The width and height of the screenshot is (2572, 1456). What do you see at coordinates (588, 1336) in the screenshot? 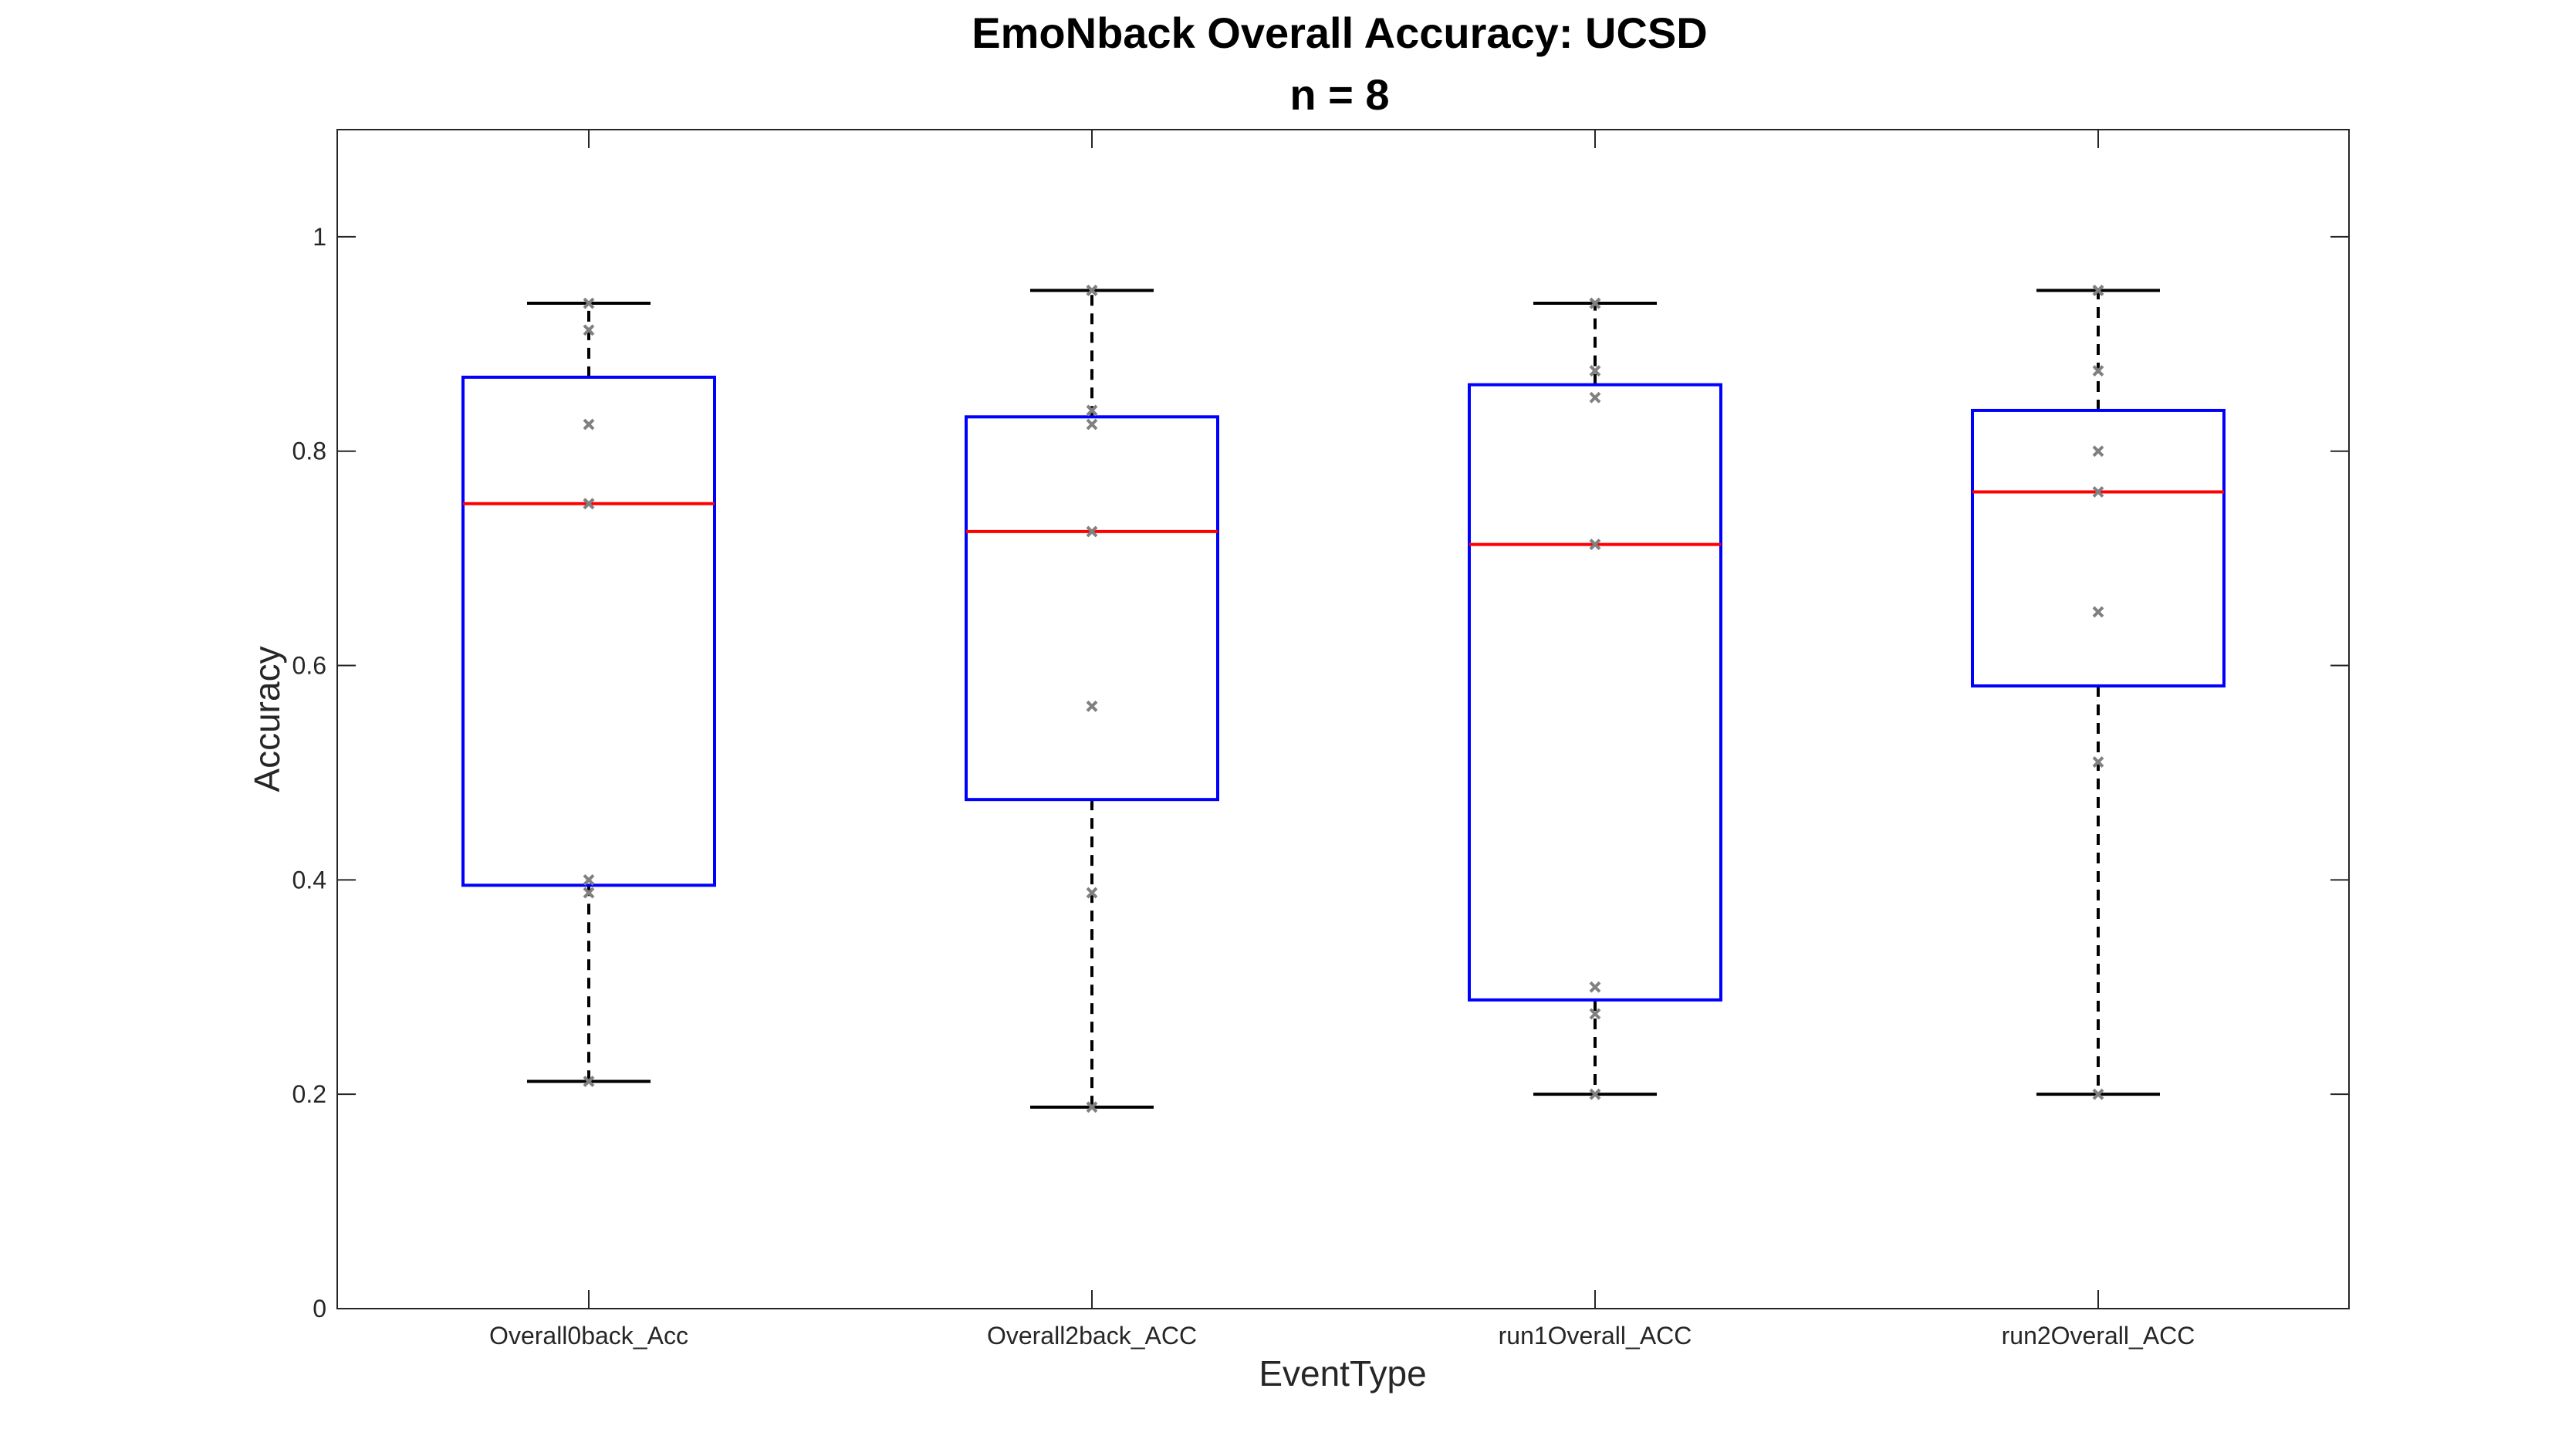
I see `x-tick-label: Overall0back_Acc` at bounding box center [588, 1336].